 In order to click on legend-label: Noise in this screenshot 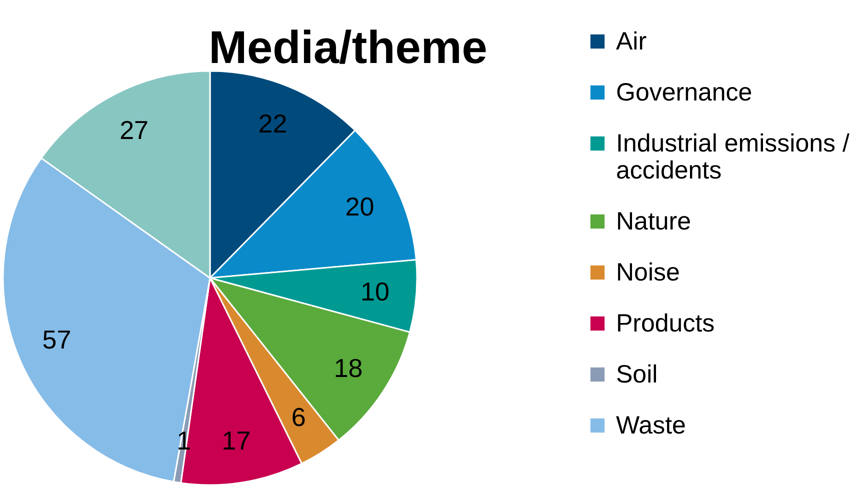, I will do `click(648, 272)`.